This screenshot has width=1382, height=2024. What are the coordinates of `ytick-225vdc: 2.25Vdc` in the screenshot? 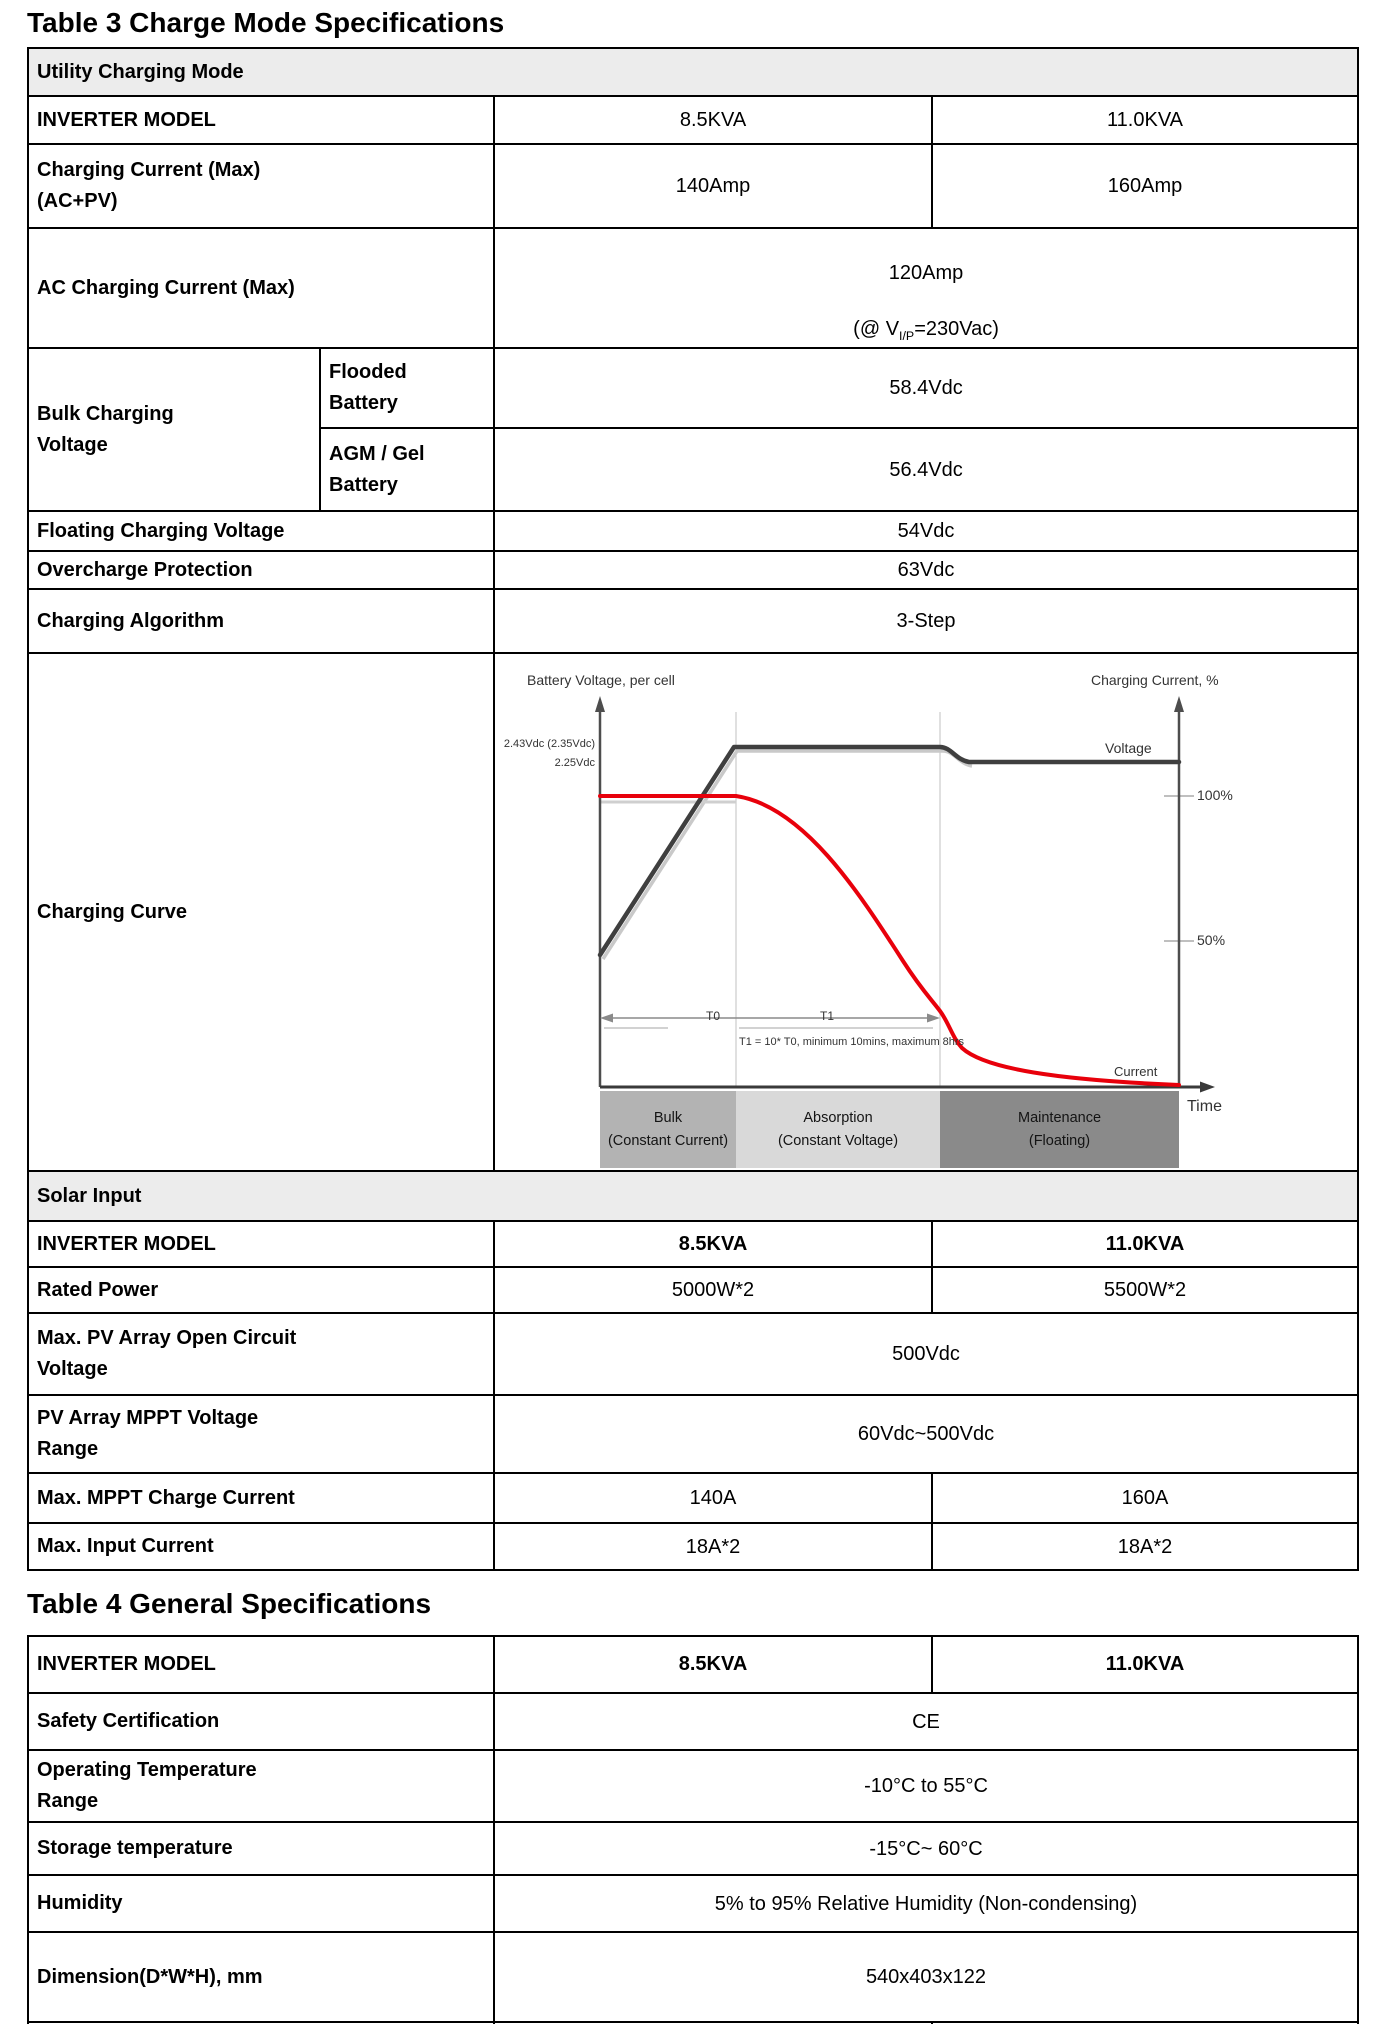 It's located at (574, 763).